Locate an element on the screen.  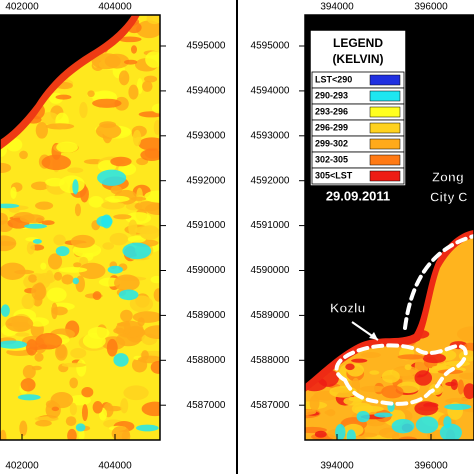
legend-label: 302-305 is located at coordinates (331, 159).